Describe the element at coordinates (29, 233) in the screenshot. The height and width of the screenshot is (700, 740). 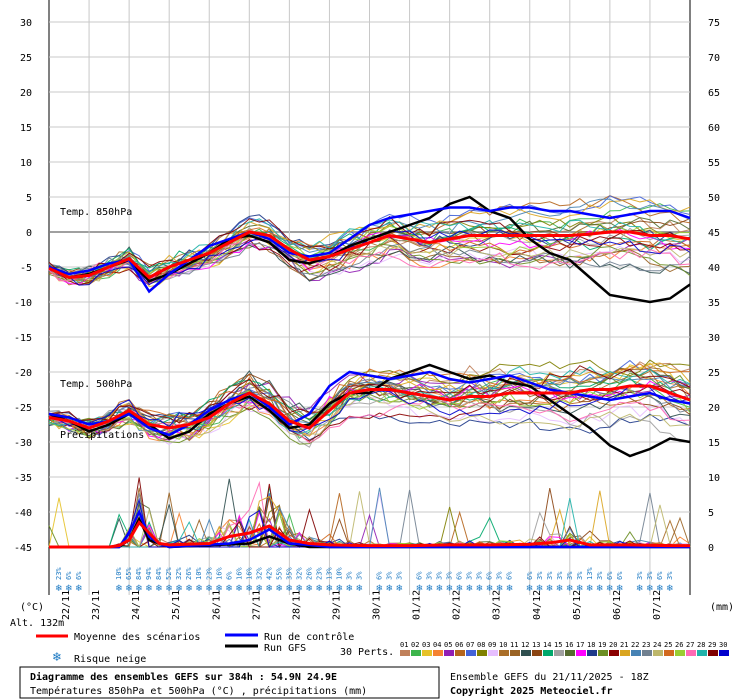
I see `left-tick-label: 0` at that location.